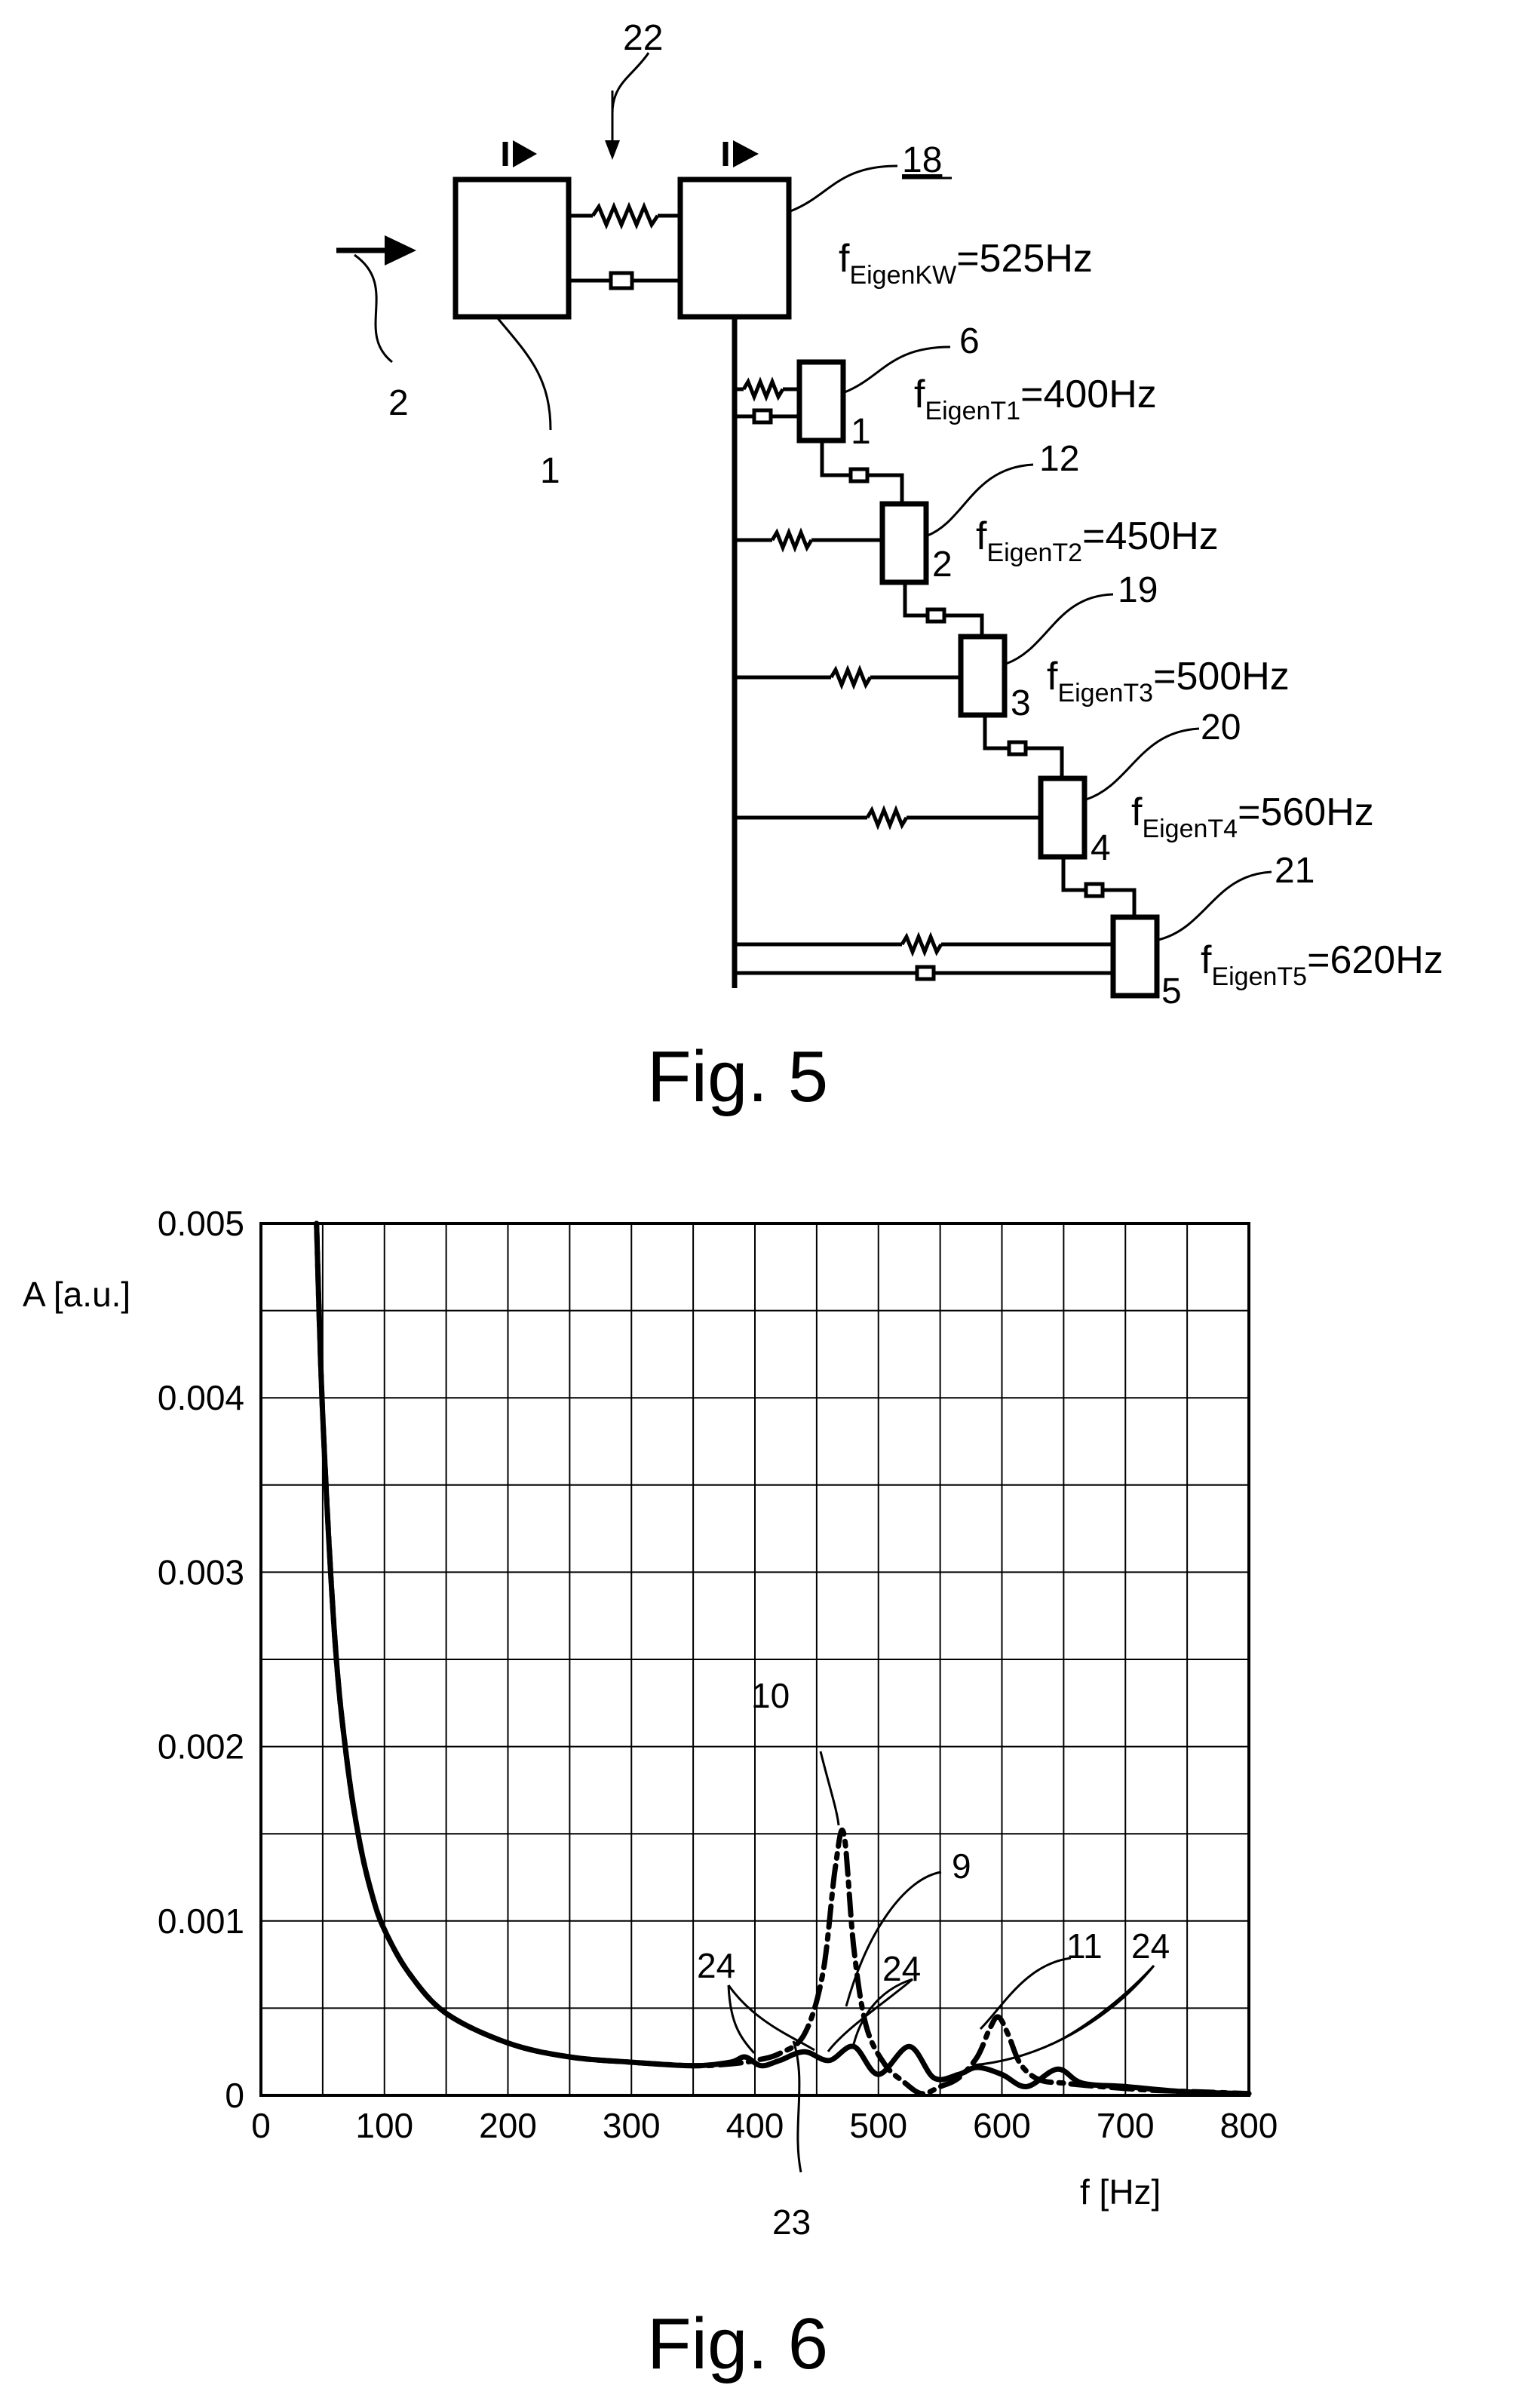  Describe the element at coordinates (1172, 991) in the screenshot. I see `box-number-5: 5` at that location.